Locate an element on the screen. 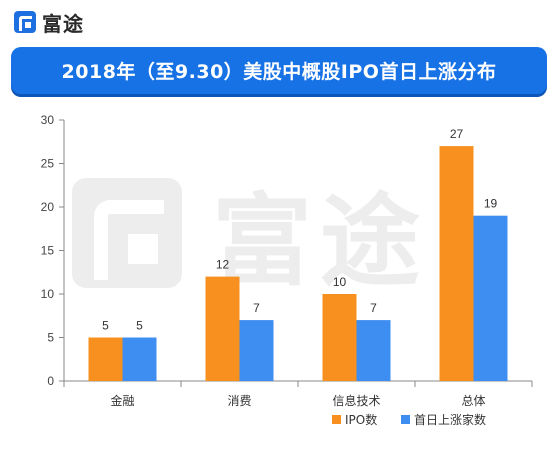 The image size is (558, 449). y-tick-label: 15 is located at coordinates (48, 251).